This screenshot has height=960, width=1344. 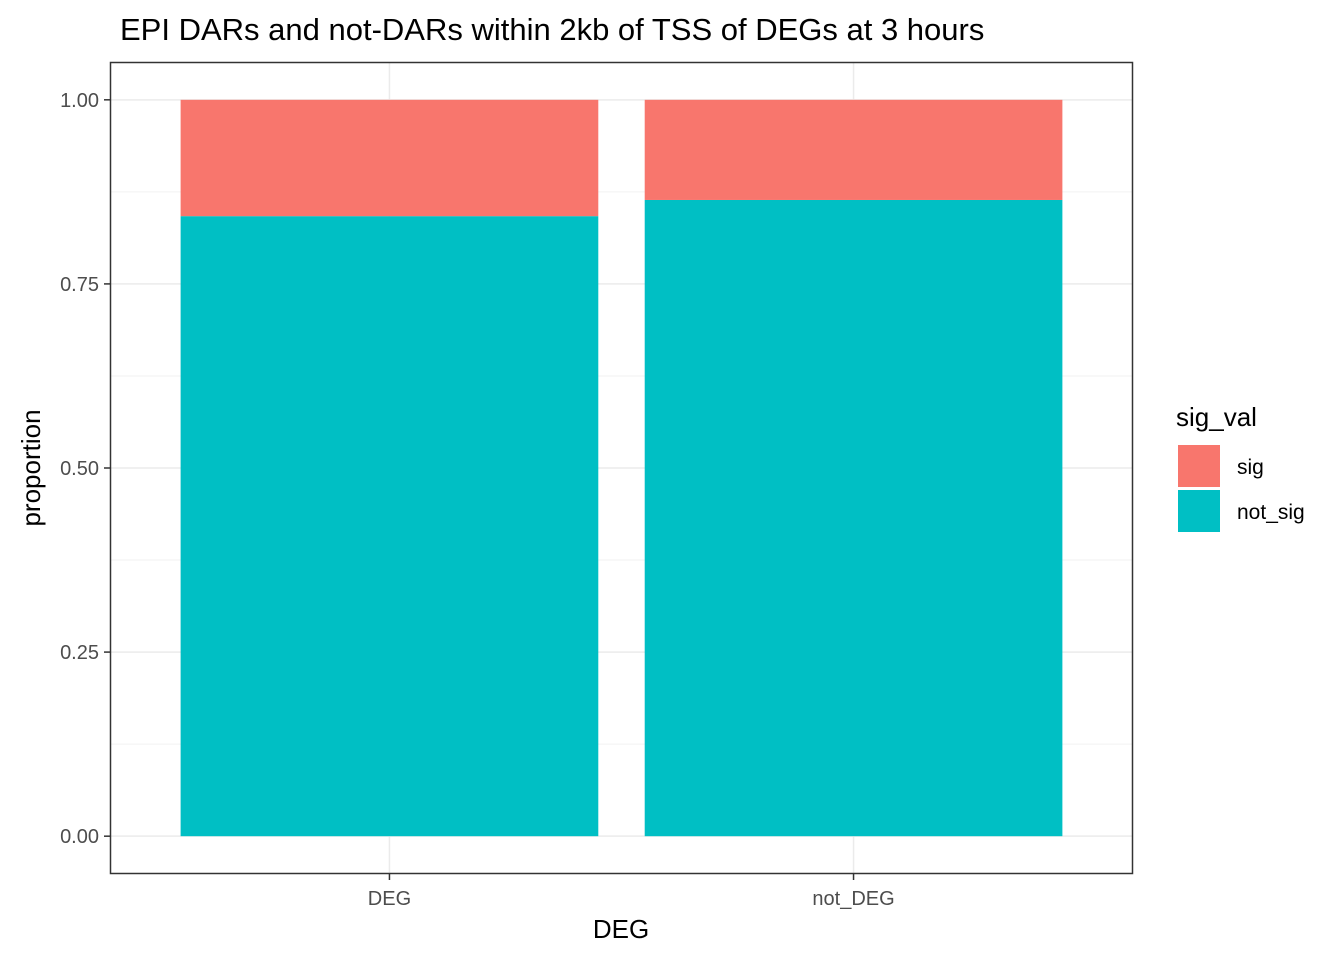 What do you see at coordinates (31, 467) in the screenshot?
I see `y-axis-title: proportion` at bounding box center [31, 467].